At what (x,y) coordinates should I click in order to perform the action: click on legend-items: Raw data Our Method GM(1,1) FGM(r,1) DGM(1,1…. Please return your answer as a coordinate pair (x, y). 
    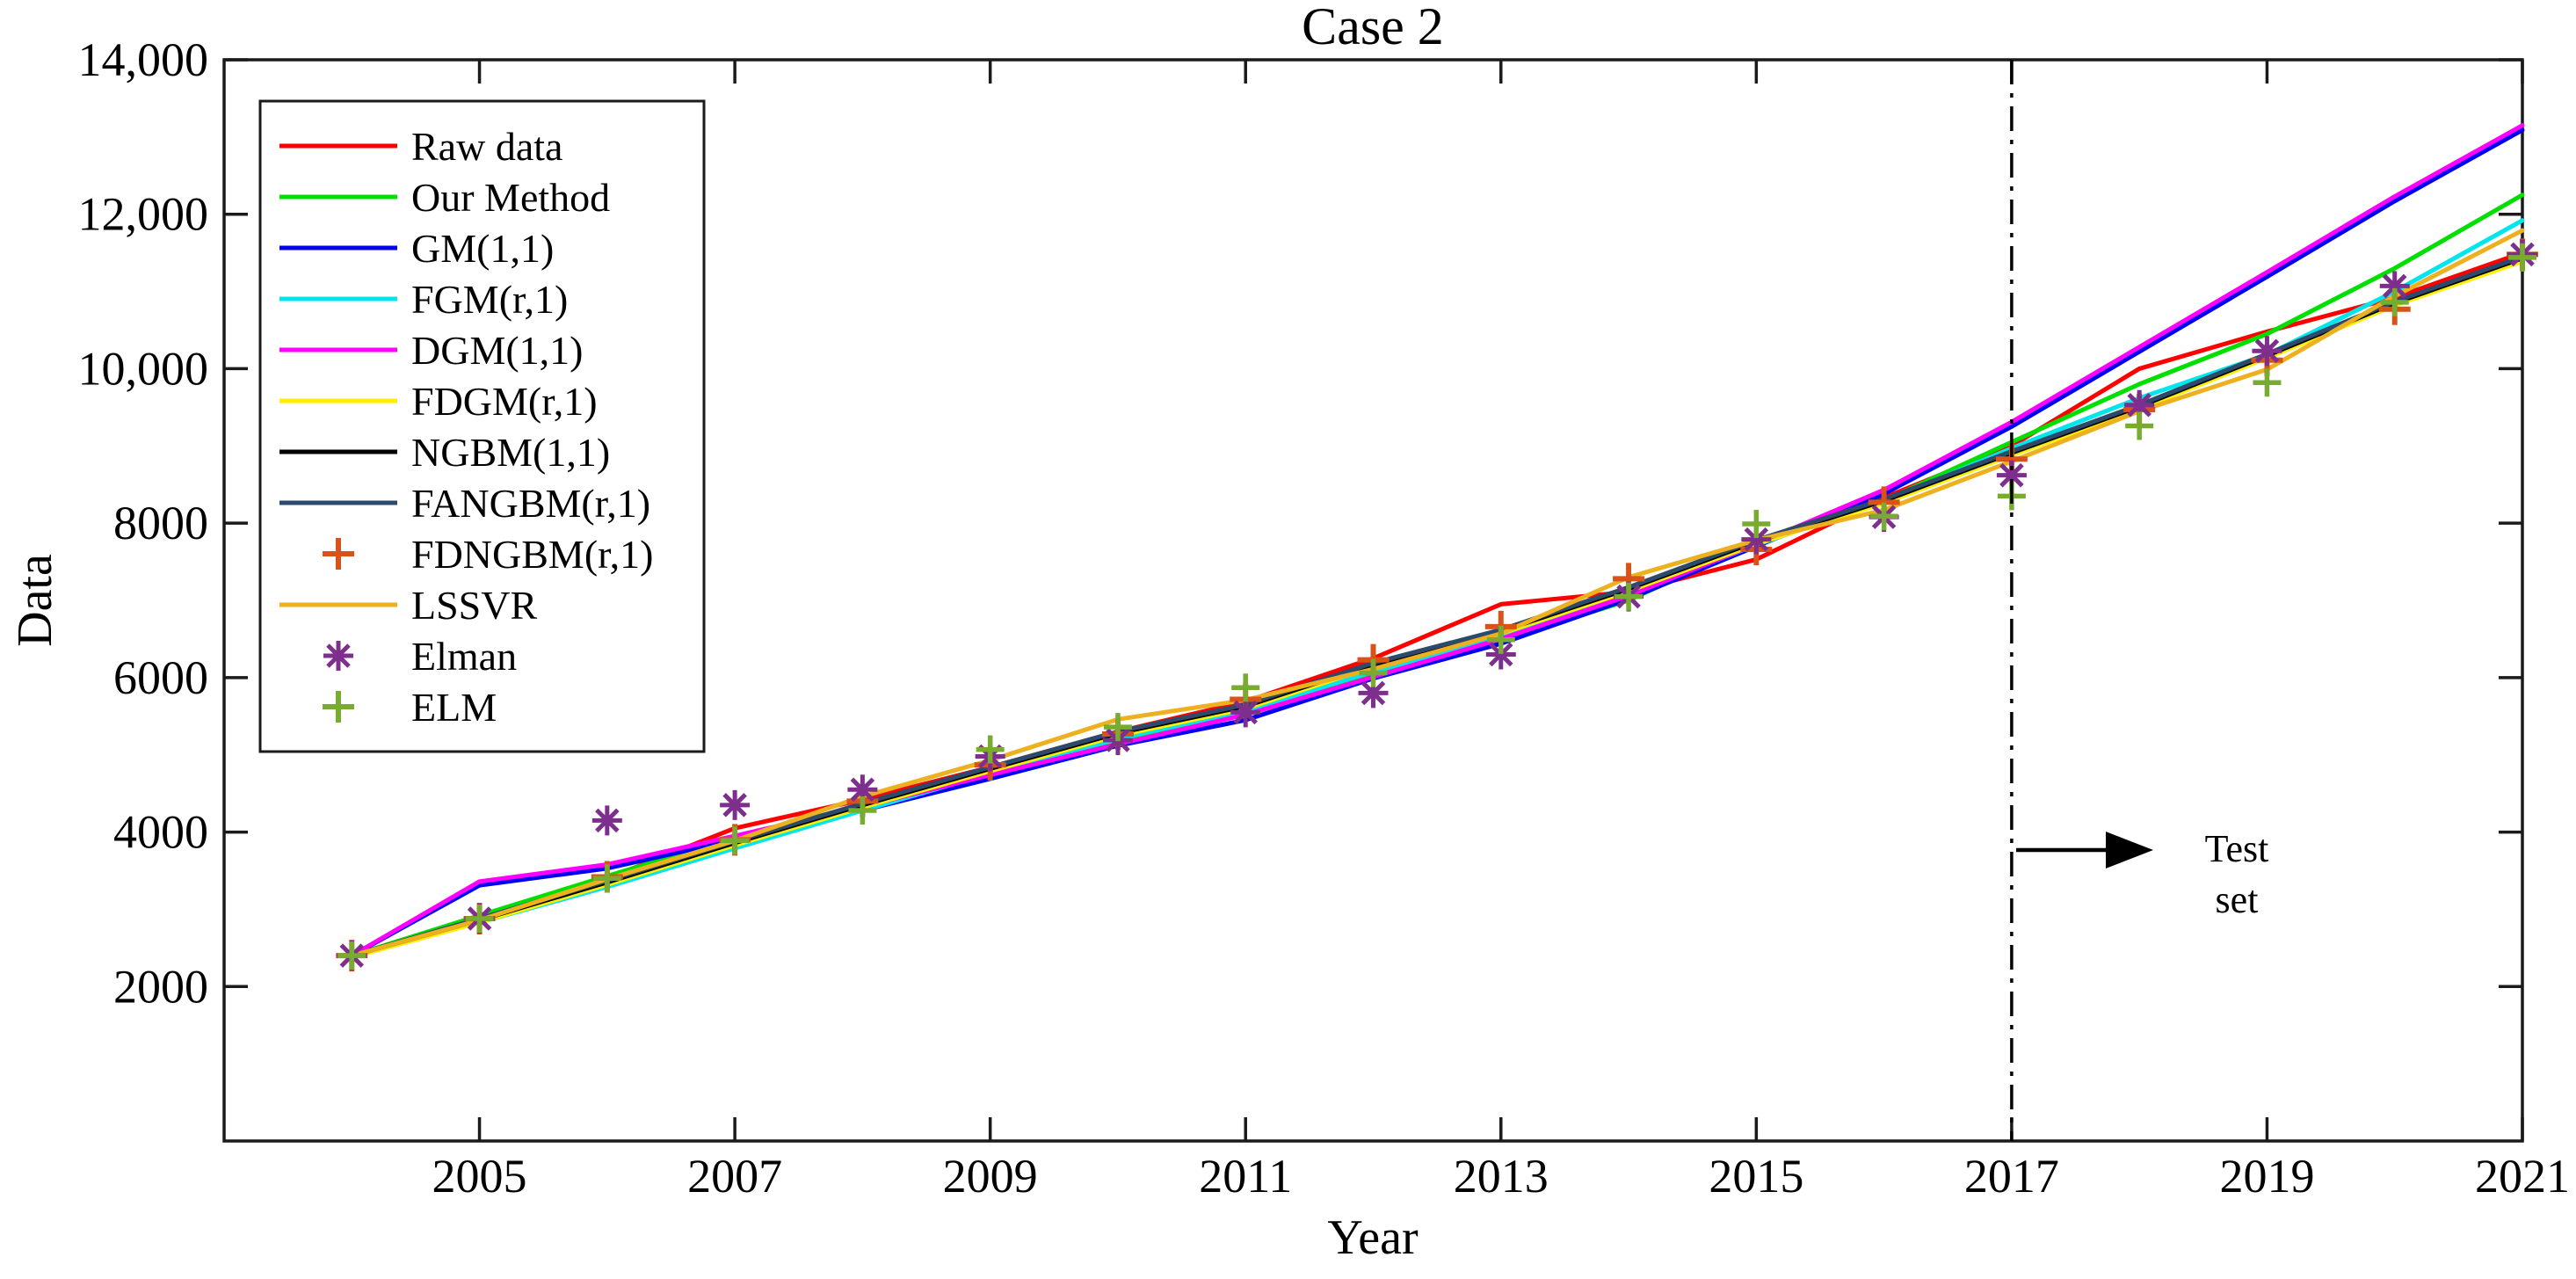
    Looking at the image, I should click on (466, 427).